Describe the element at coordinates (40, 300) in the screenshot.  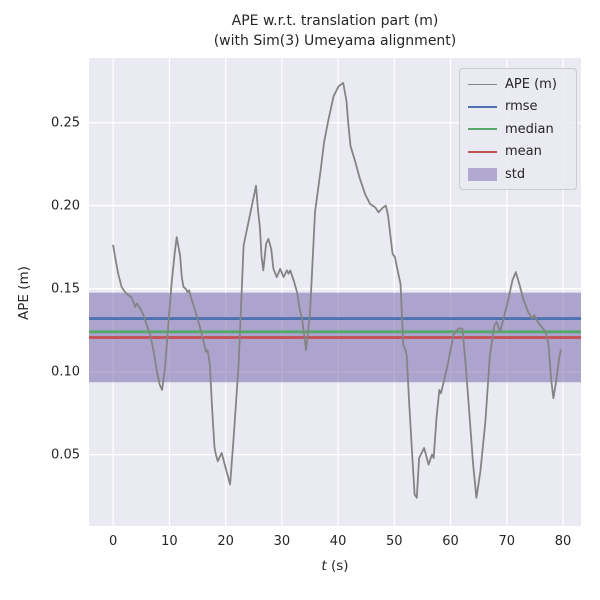
I see `y-tick-labels: 0.05 0.10 0.15 0.20 0.25` at that location.